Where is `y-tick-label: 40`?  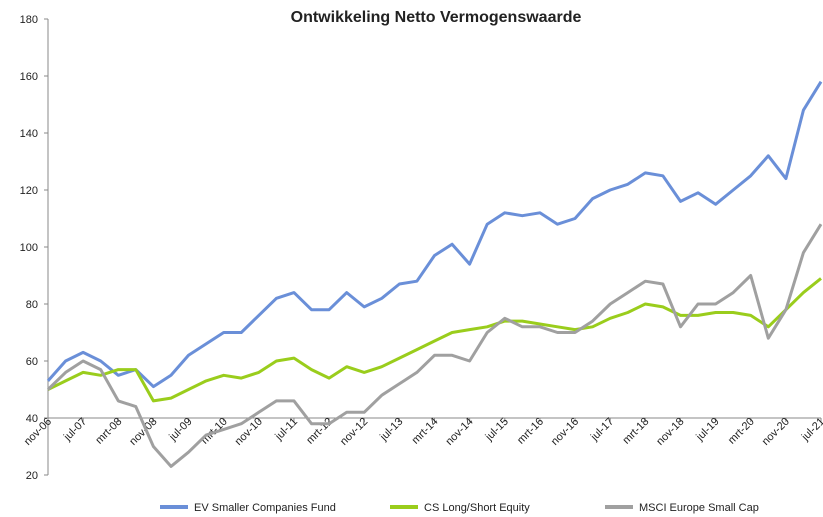
y-tick-label: 40 is located at coordinates (32, 419).